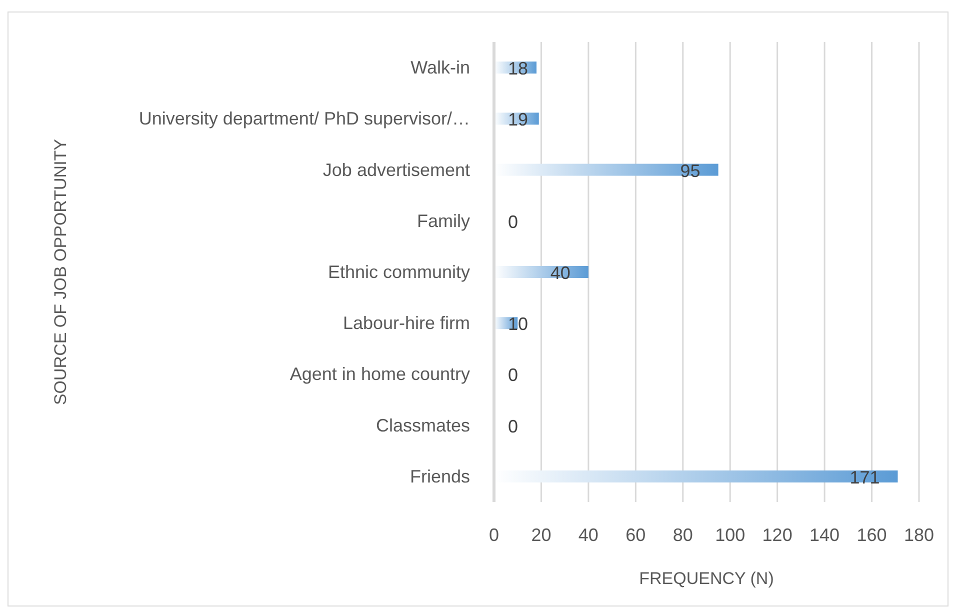 This screenshot has width=956, height=610. What do you see at coordinates (825, 535) in the screenshot?
I see `x-tick-label: 140` at bounding box center [825, 535].